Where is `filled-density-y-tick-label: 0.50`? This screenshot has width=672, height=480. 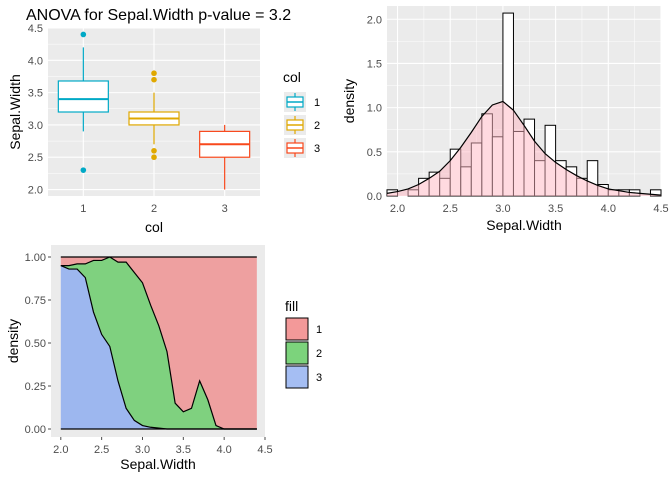 filled-density-y-tick-label: 0.50 is located at coordinates (35, 344).